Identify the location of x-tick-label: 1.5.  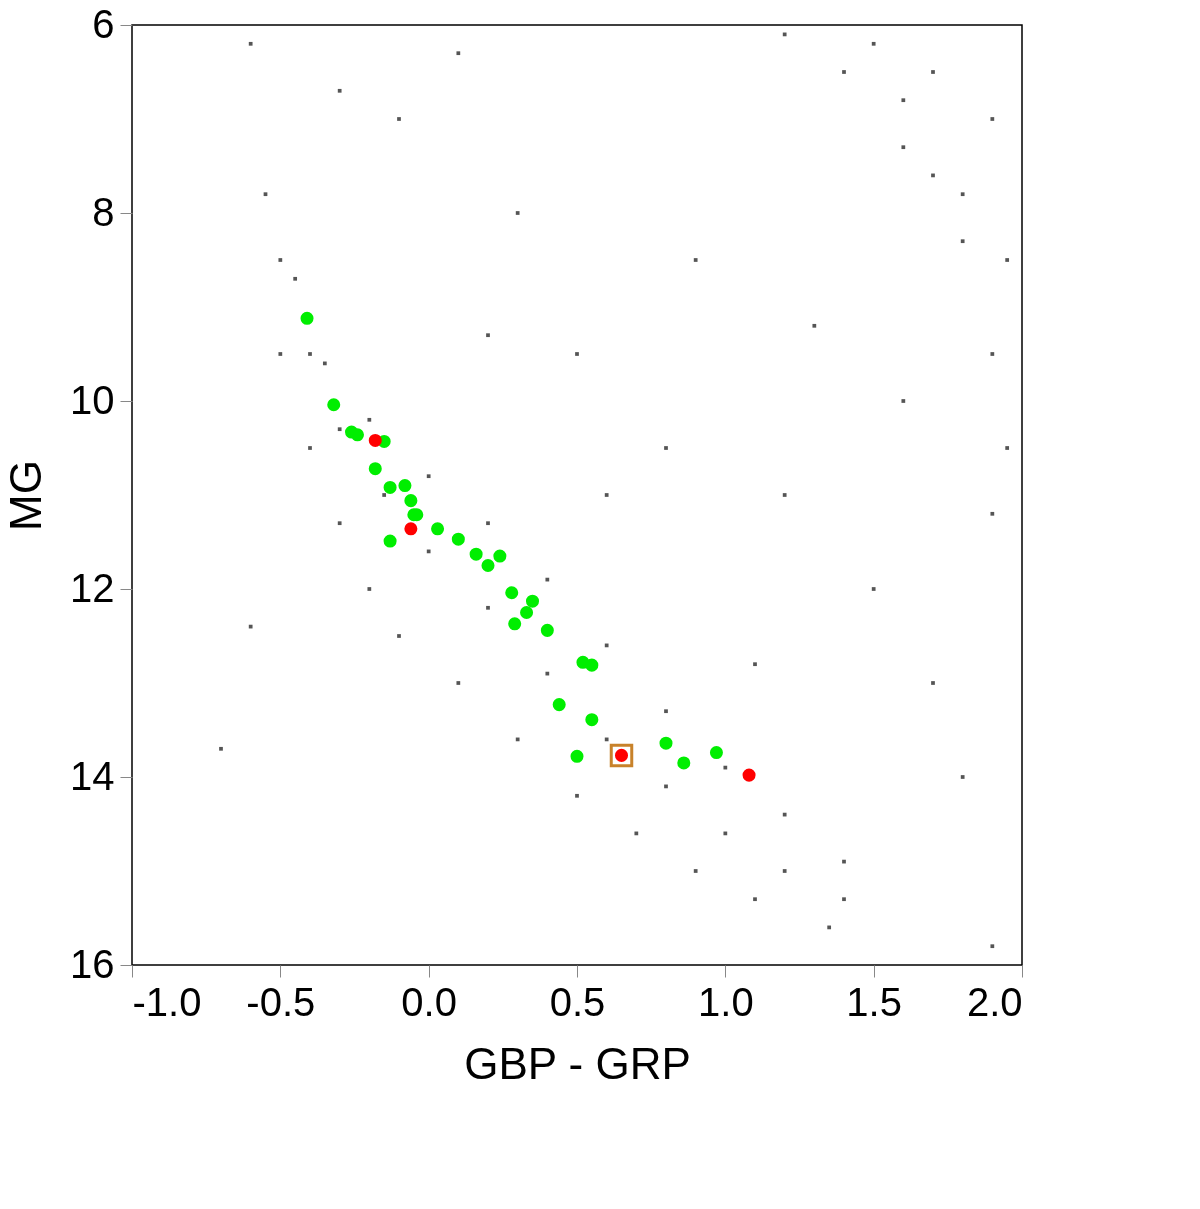
(874, 1001).